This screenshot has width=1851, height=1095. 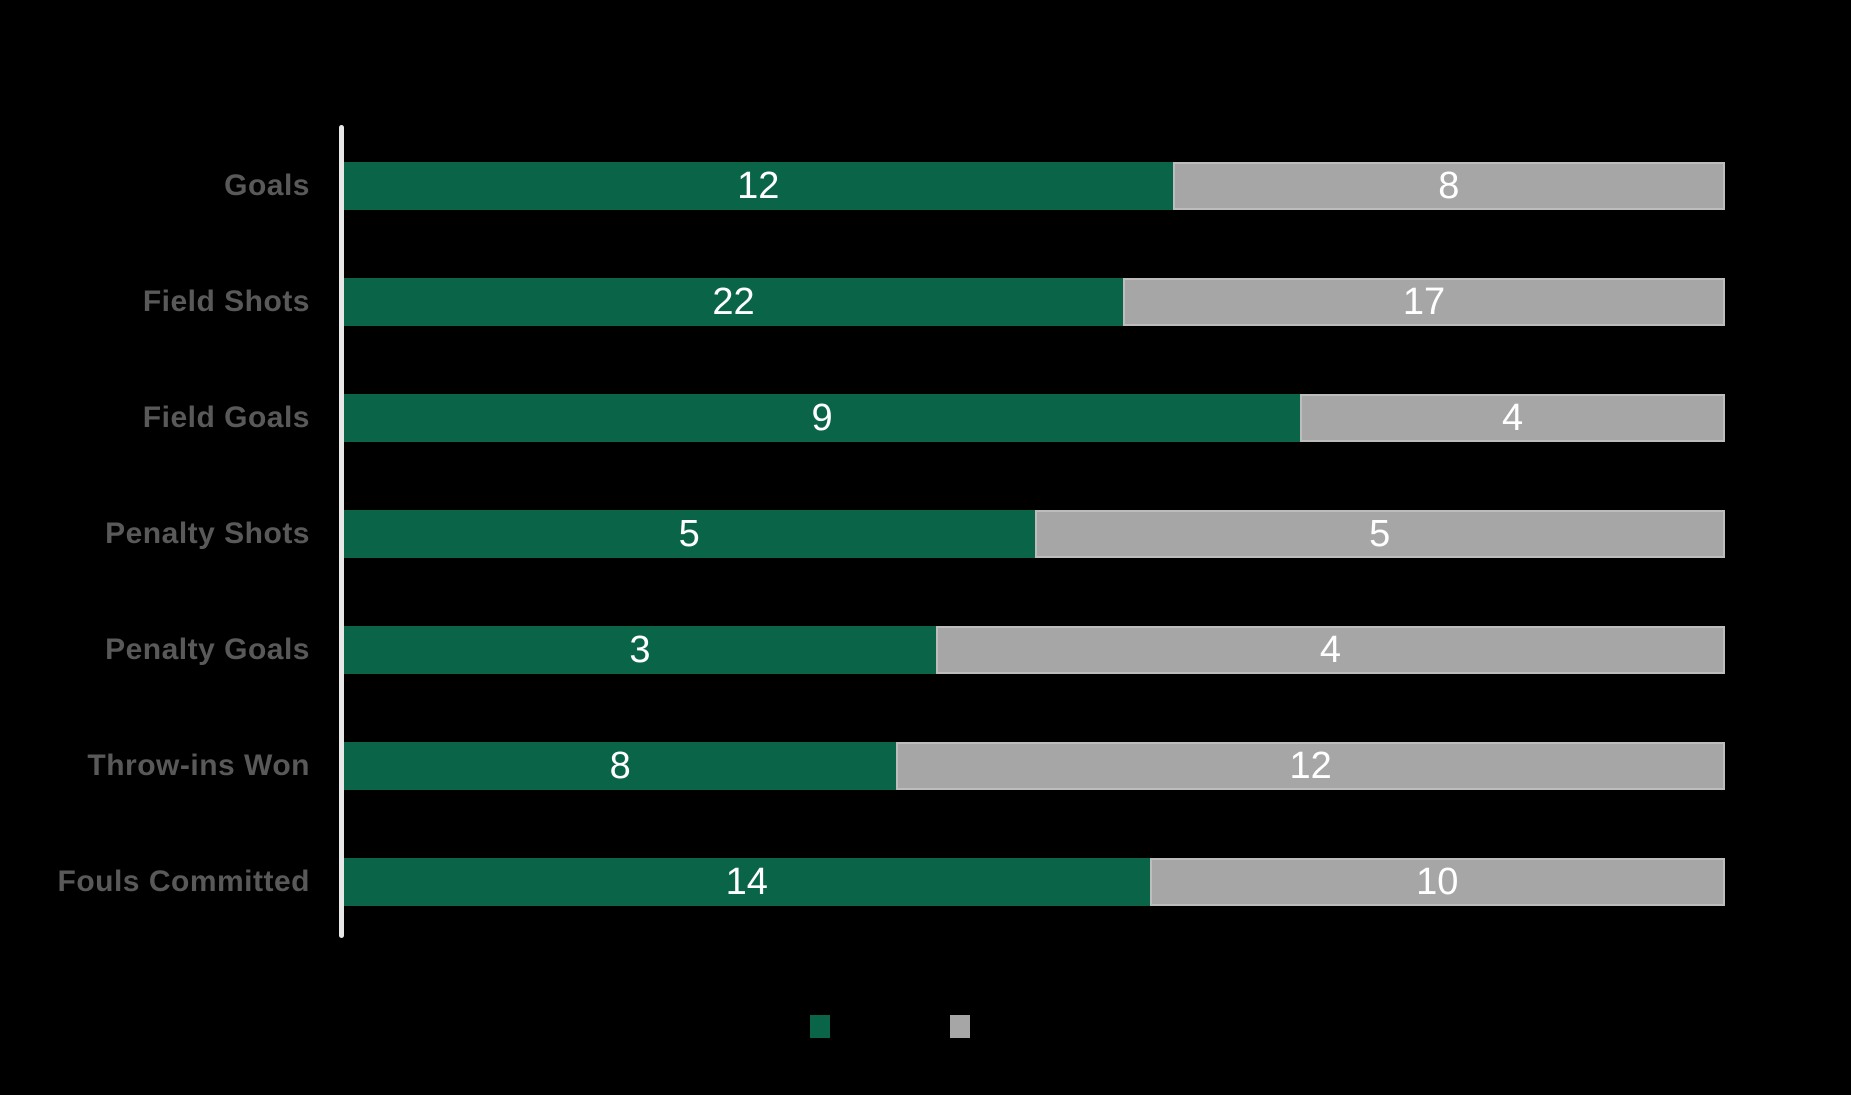 I want to click on bar-value-green: 22, so click(x=733, y=302).